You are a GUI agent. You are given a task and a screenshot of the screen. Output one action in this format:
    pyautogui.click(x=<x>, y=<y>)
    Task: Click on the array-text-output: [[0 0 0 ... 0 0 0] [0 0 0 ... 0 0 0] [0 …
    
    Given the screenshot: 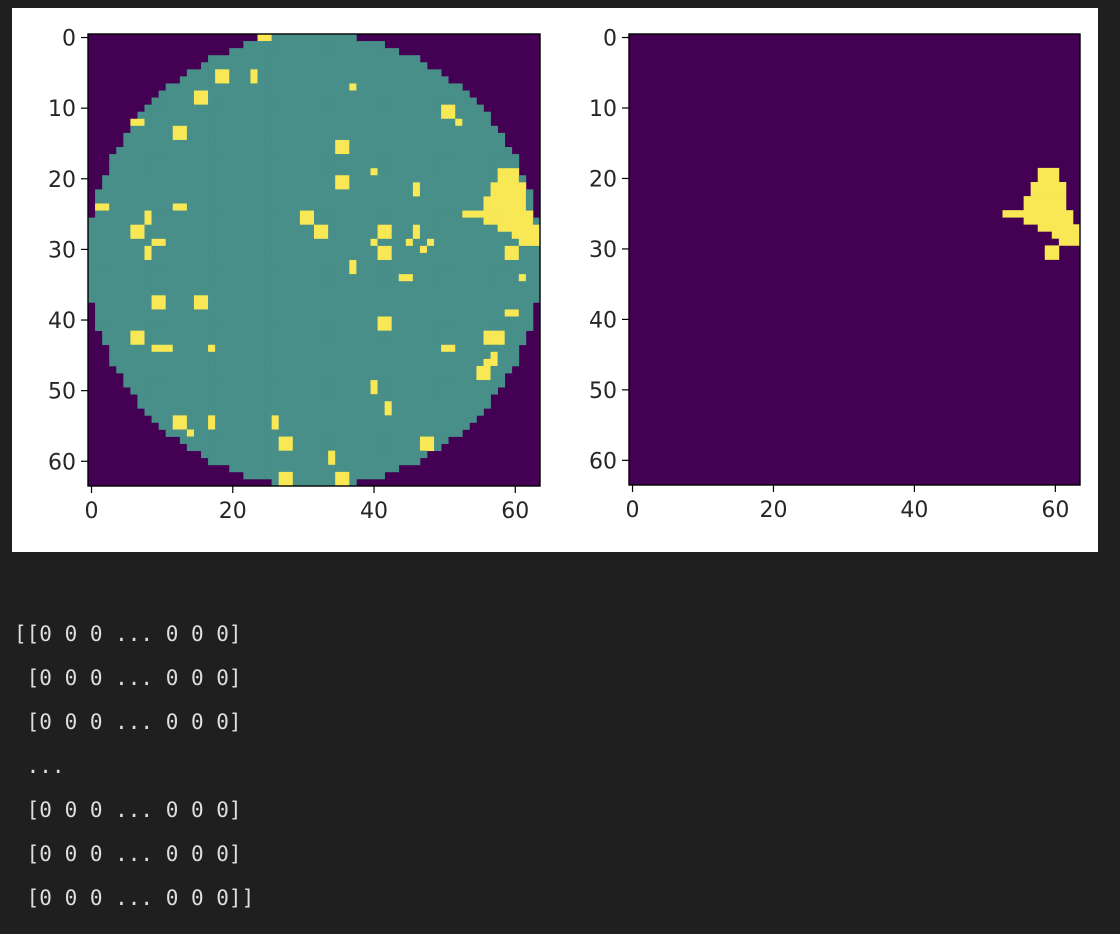 What is the action you would take?
    pyautogui.click(x=134, y=766)
    